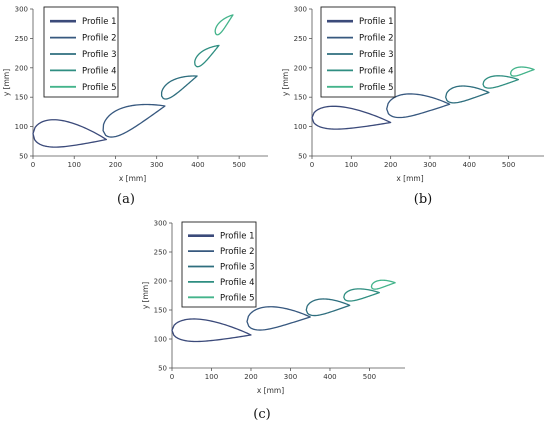 The width and height of the screenshot is (550, 426). What do you see at coordinates (261, 414) in the screenshot?
I see `panel-caption: (c)` at bounding box center [261, 414].